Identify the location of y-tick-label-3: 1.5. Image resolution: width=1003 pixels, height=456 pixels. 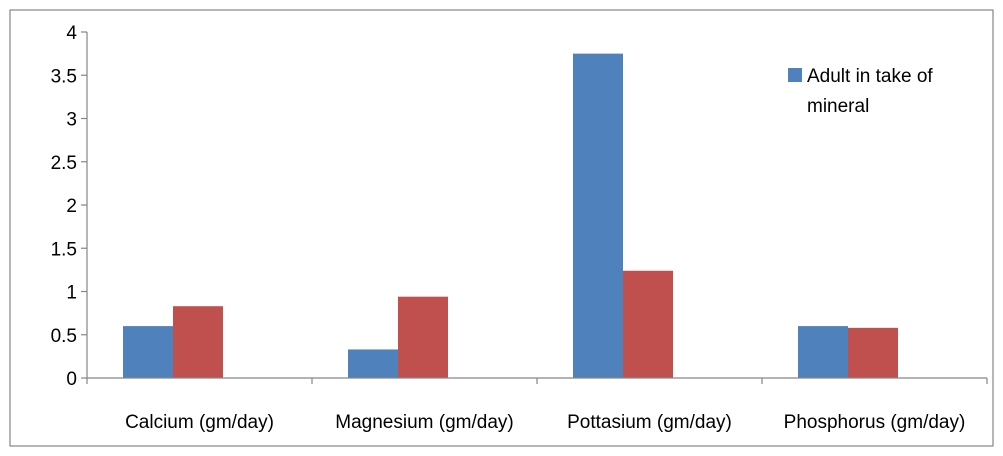
(64, 249).